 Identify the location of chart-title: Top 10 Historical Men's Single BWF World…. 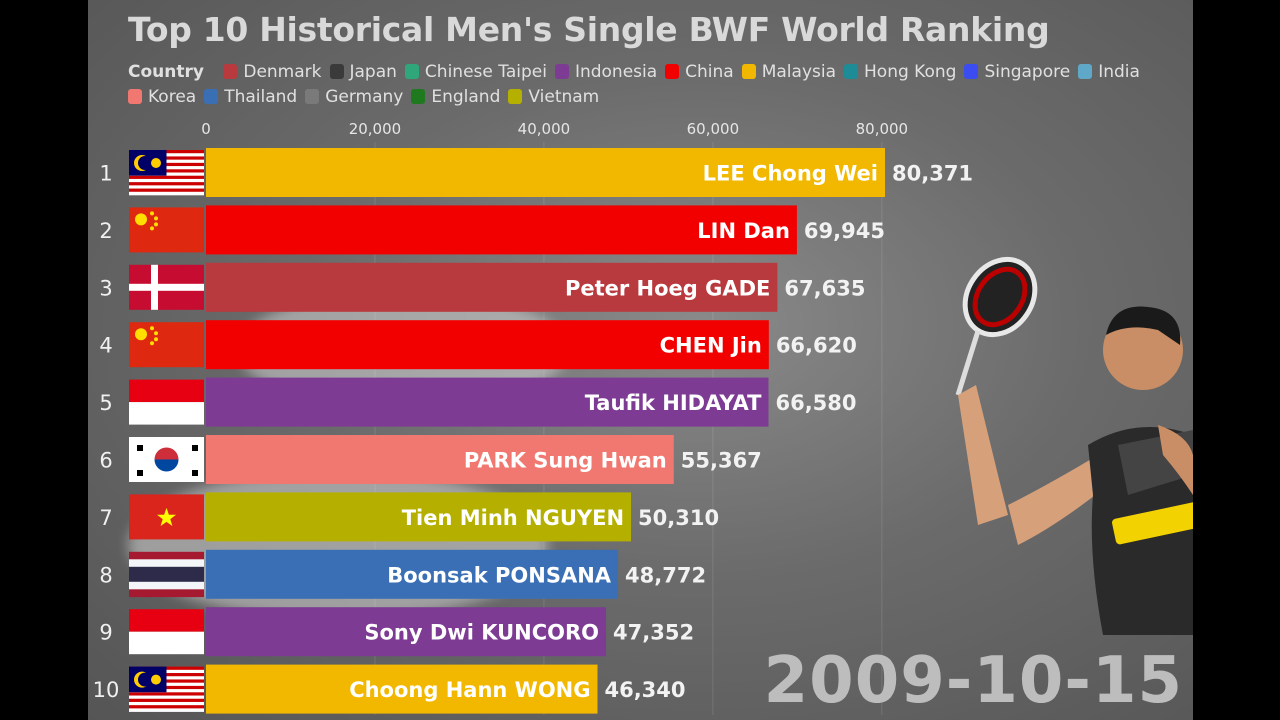
(589, 29).